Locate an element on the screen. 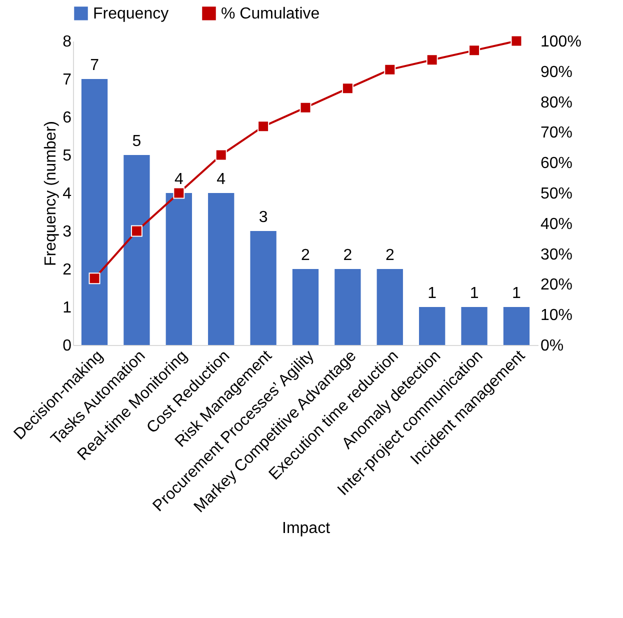 The image size is (623, 618). y-tick-label: 0 is located at coordinates (67, 346).